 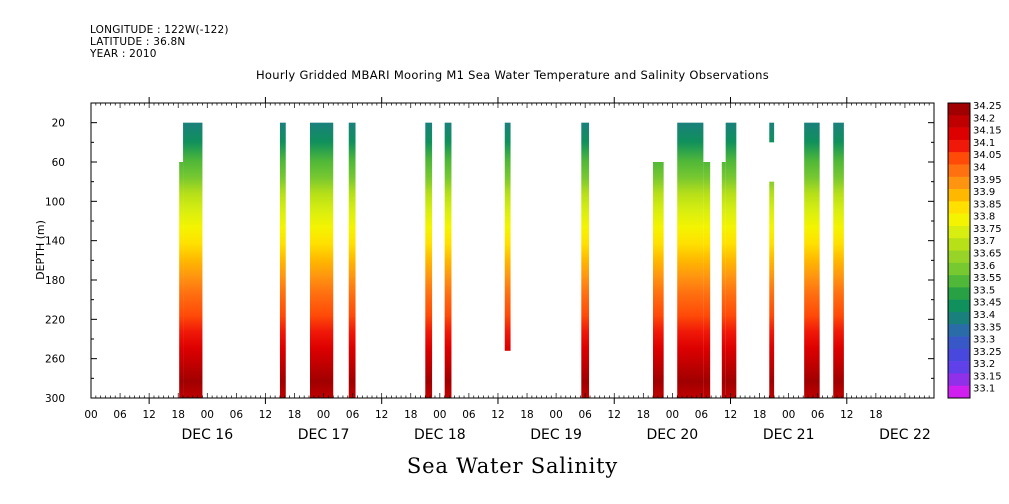 I want to click on latitude-label: LATITUDE : 36.8N, so click(x=138, y=42).